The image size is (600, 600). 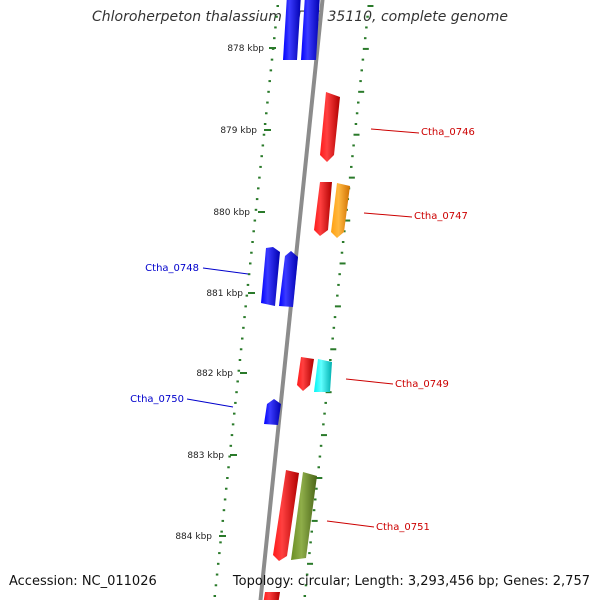 What do you see at coordinates (238, 131) in the screenshot?
I see `ruler-label: 879 kbp` at bounding box center [238, 131].